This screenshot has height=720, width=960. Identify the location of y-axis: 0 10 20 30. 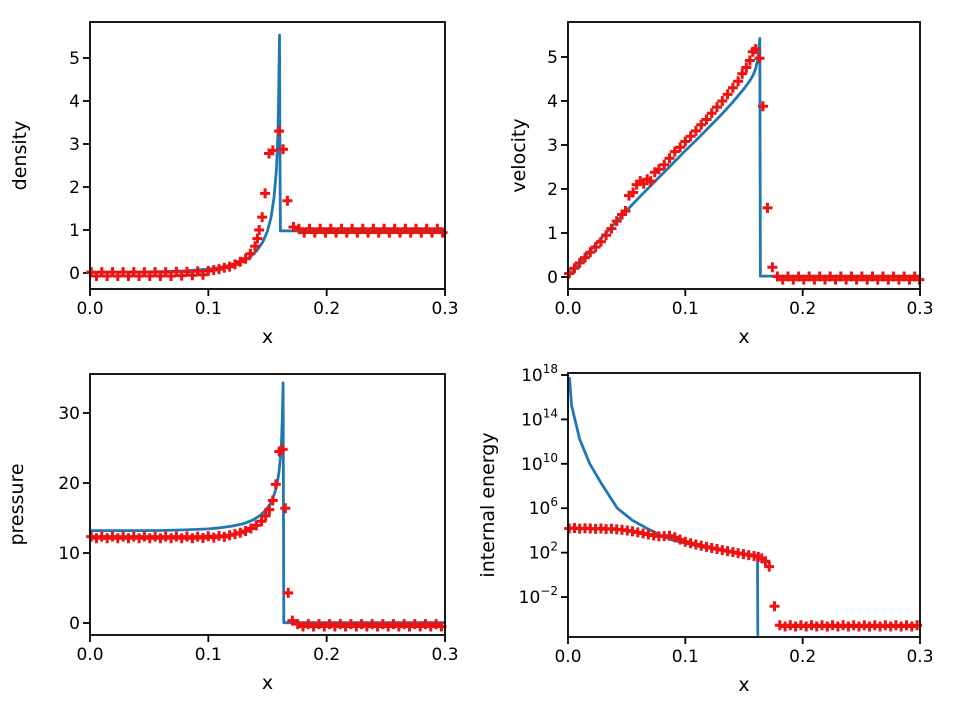
(74, 519).